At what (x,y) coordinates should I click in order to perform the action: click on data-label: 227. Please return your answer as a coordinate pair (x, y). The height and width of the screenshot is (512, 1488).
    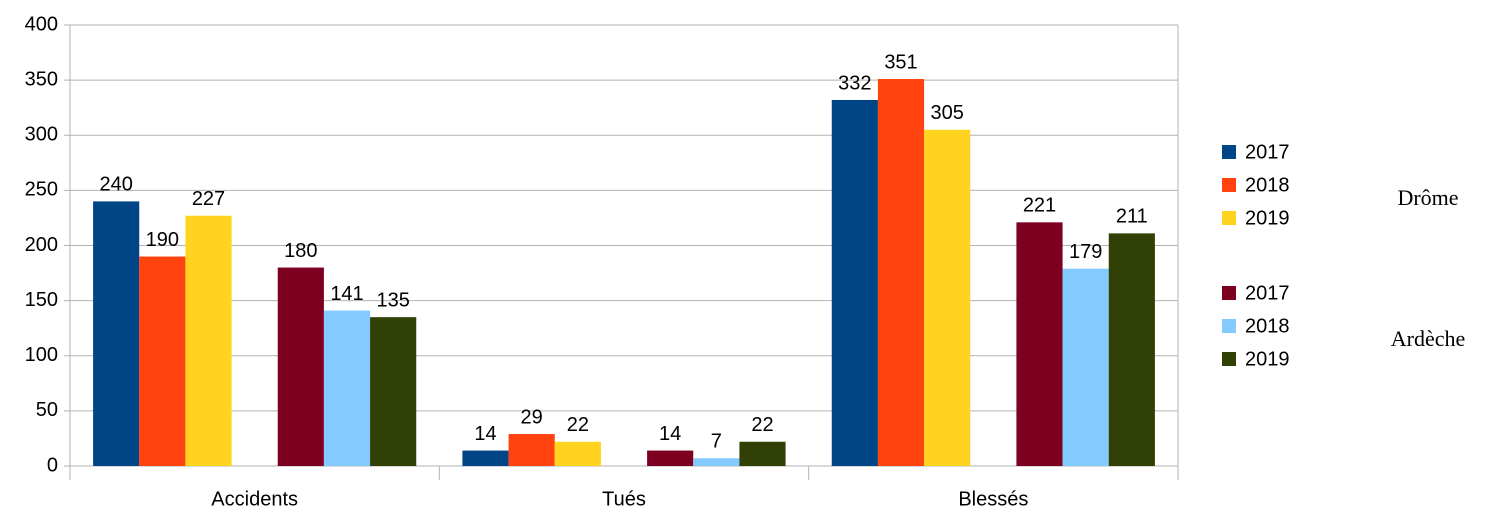
    Looking at the image, I should click on (208, 199).